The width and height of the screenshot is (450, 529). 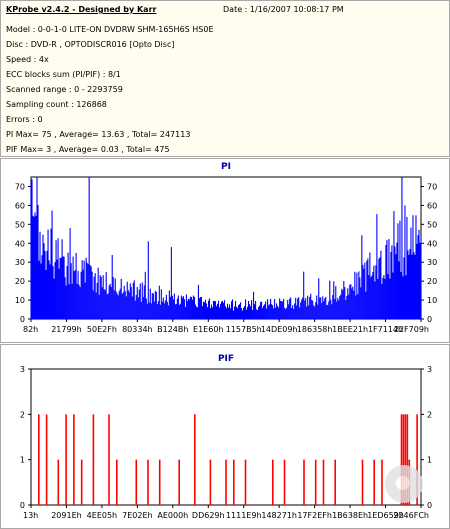 I want to click on pi-ytick-label-right: 40, so click(x=432, y=243).